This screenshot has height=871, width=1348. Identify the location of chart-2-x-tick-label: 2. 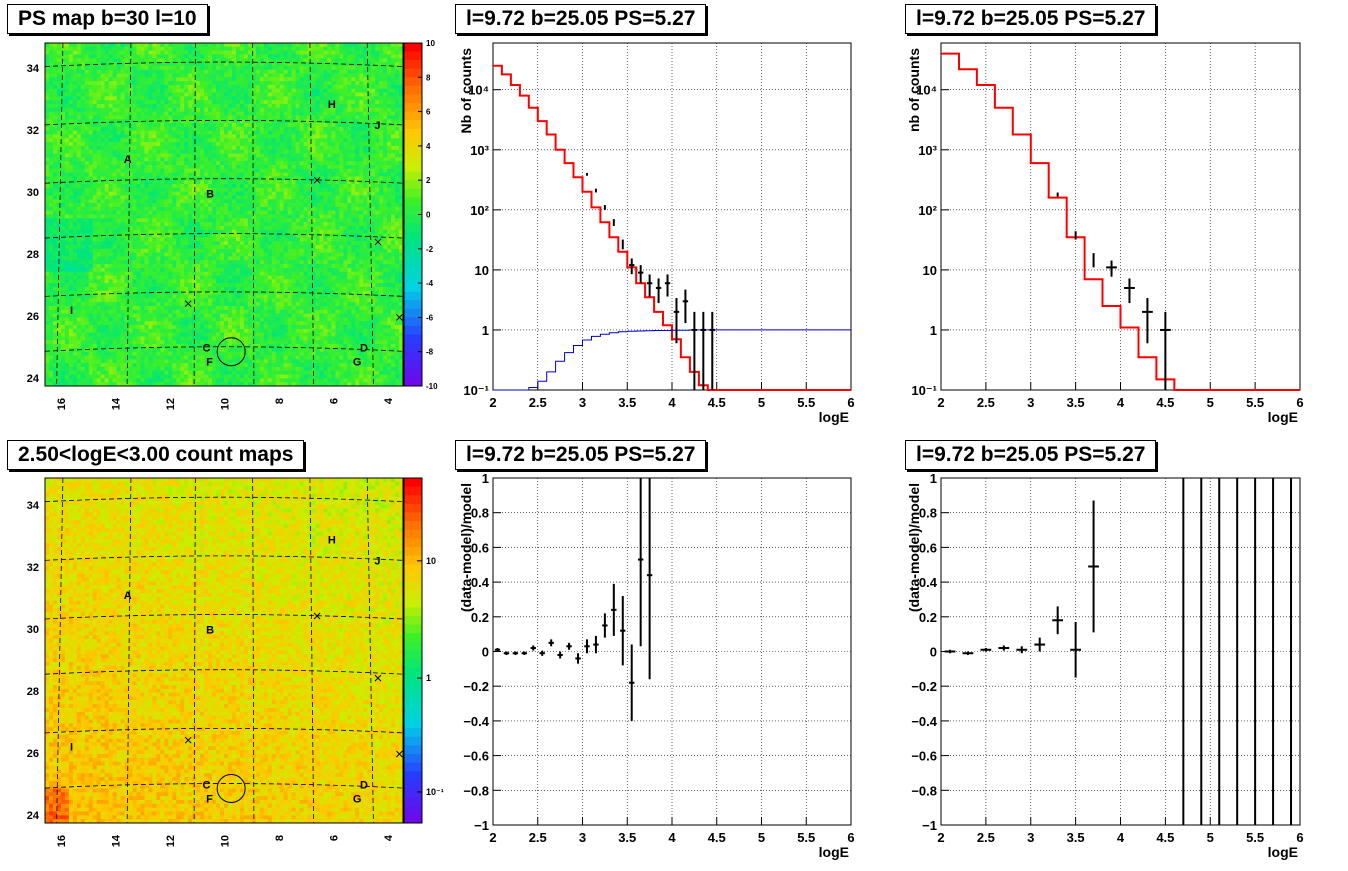
(492, 837).